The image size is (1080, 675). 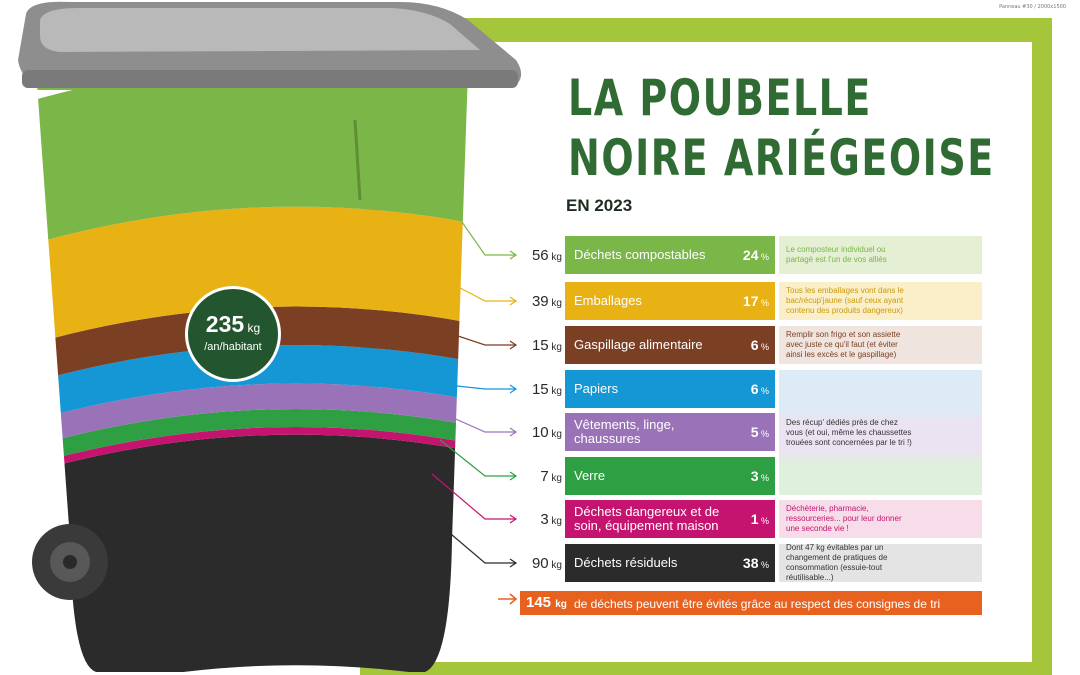 What do you see at coordinates (755, 255) in the screenshot?
I see `category-percent: 24 %` at bounding box center [755, 255].